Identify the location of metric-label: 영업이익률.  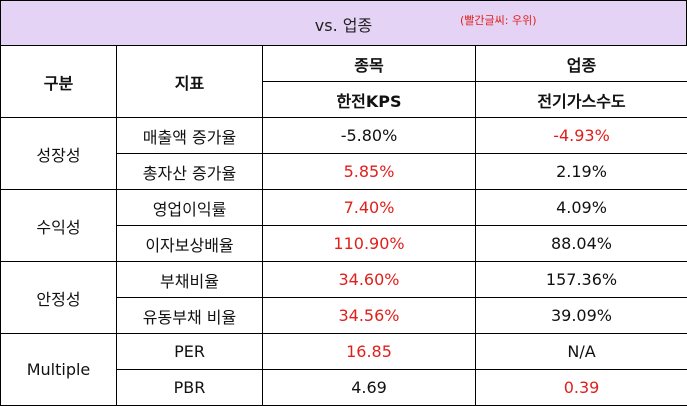
(189, 207).